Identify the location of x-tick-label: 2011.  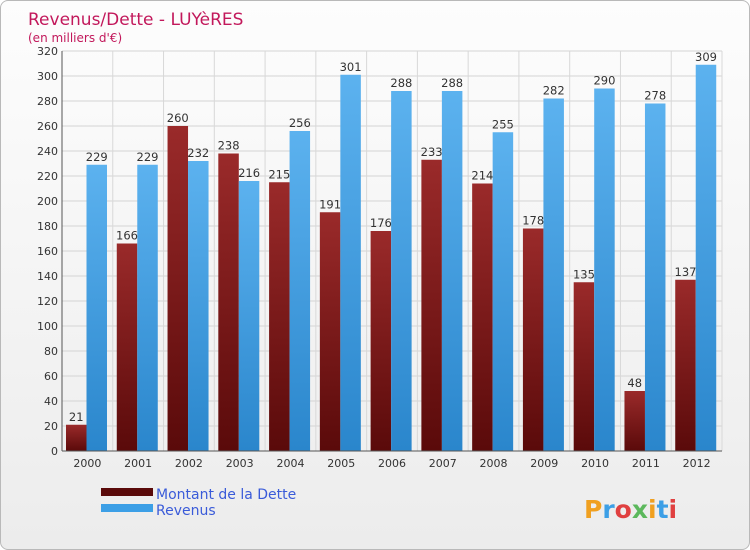
(646, 463).